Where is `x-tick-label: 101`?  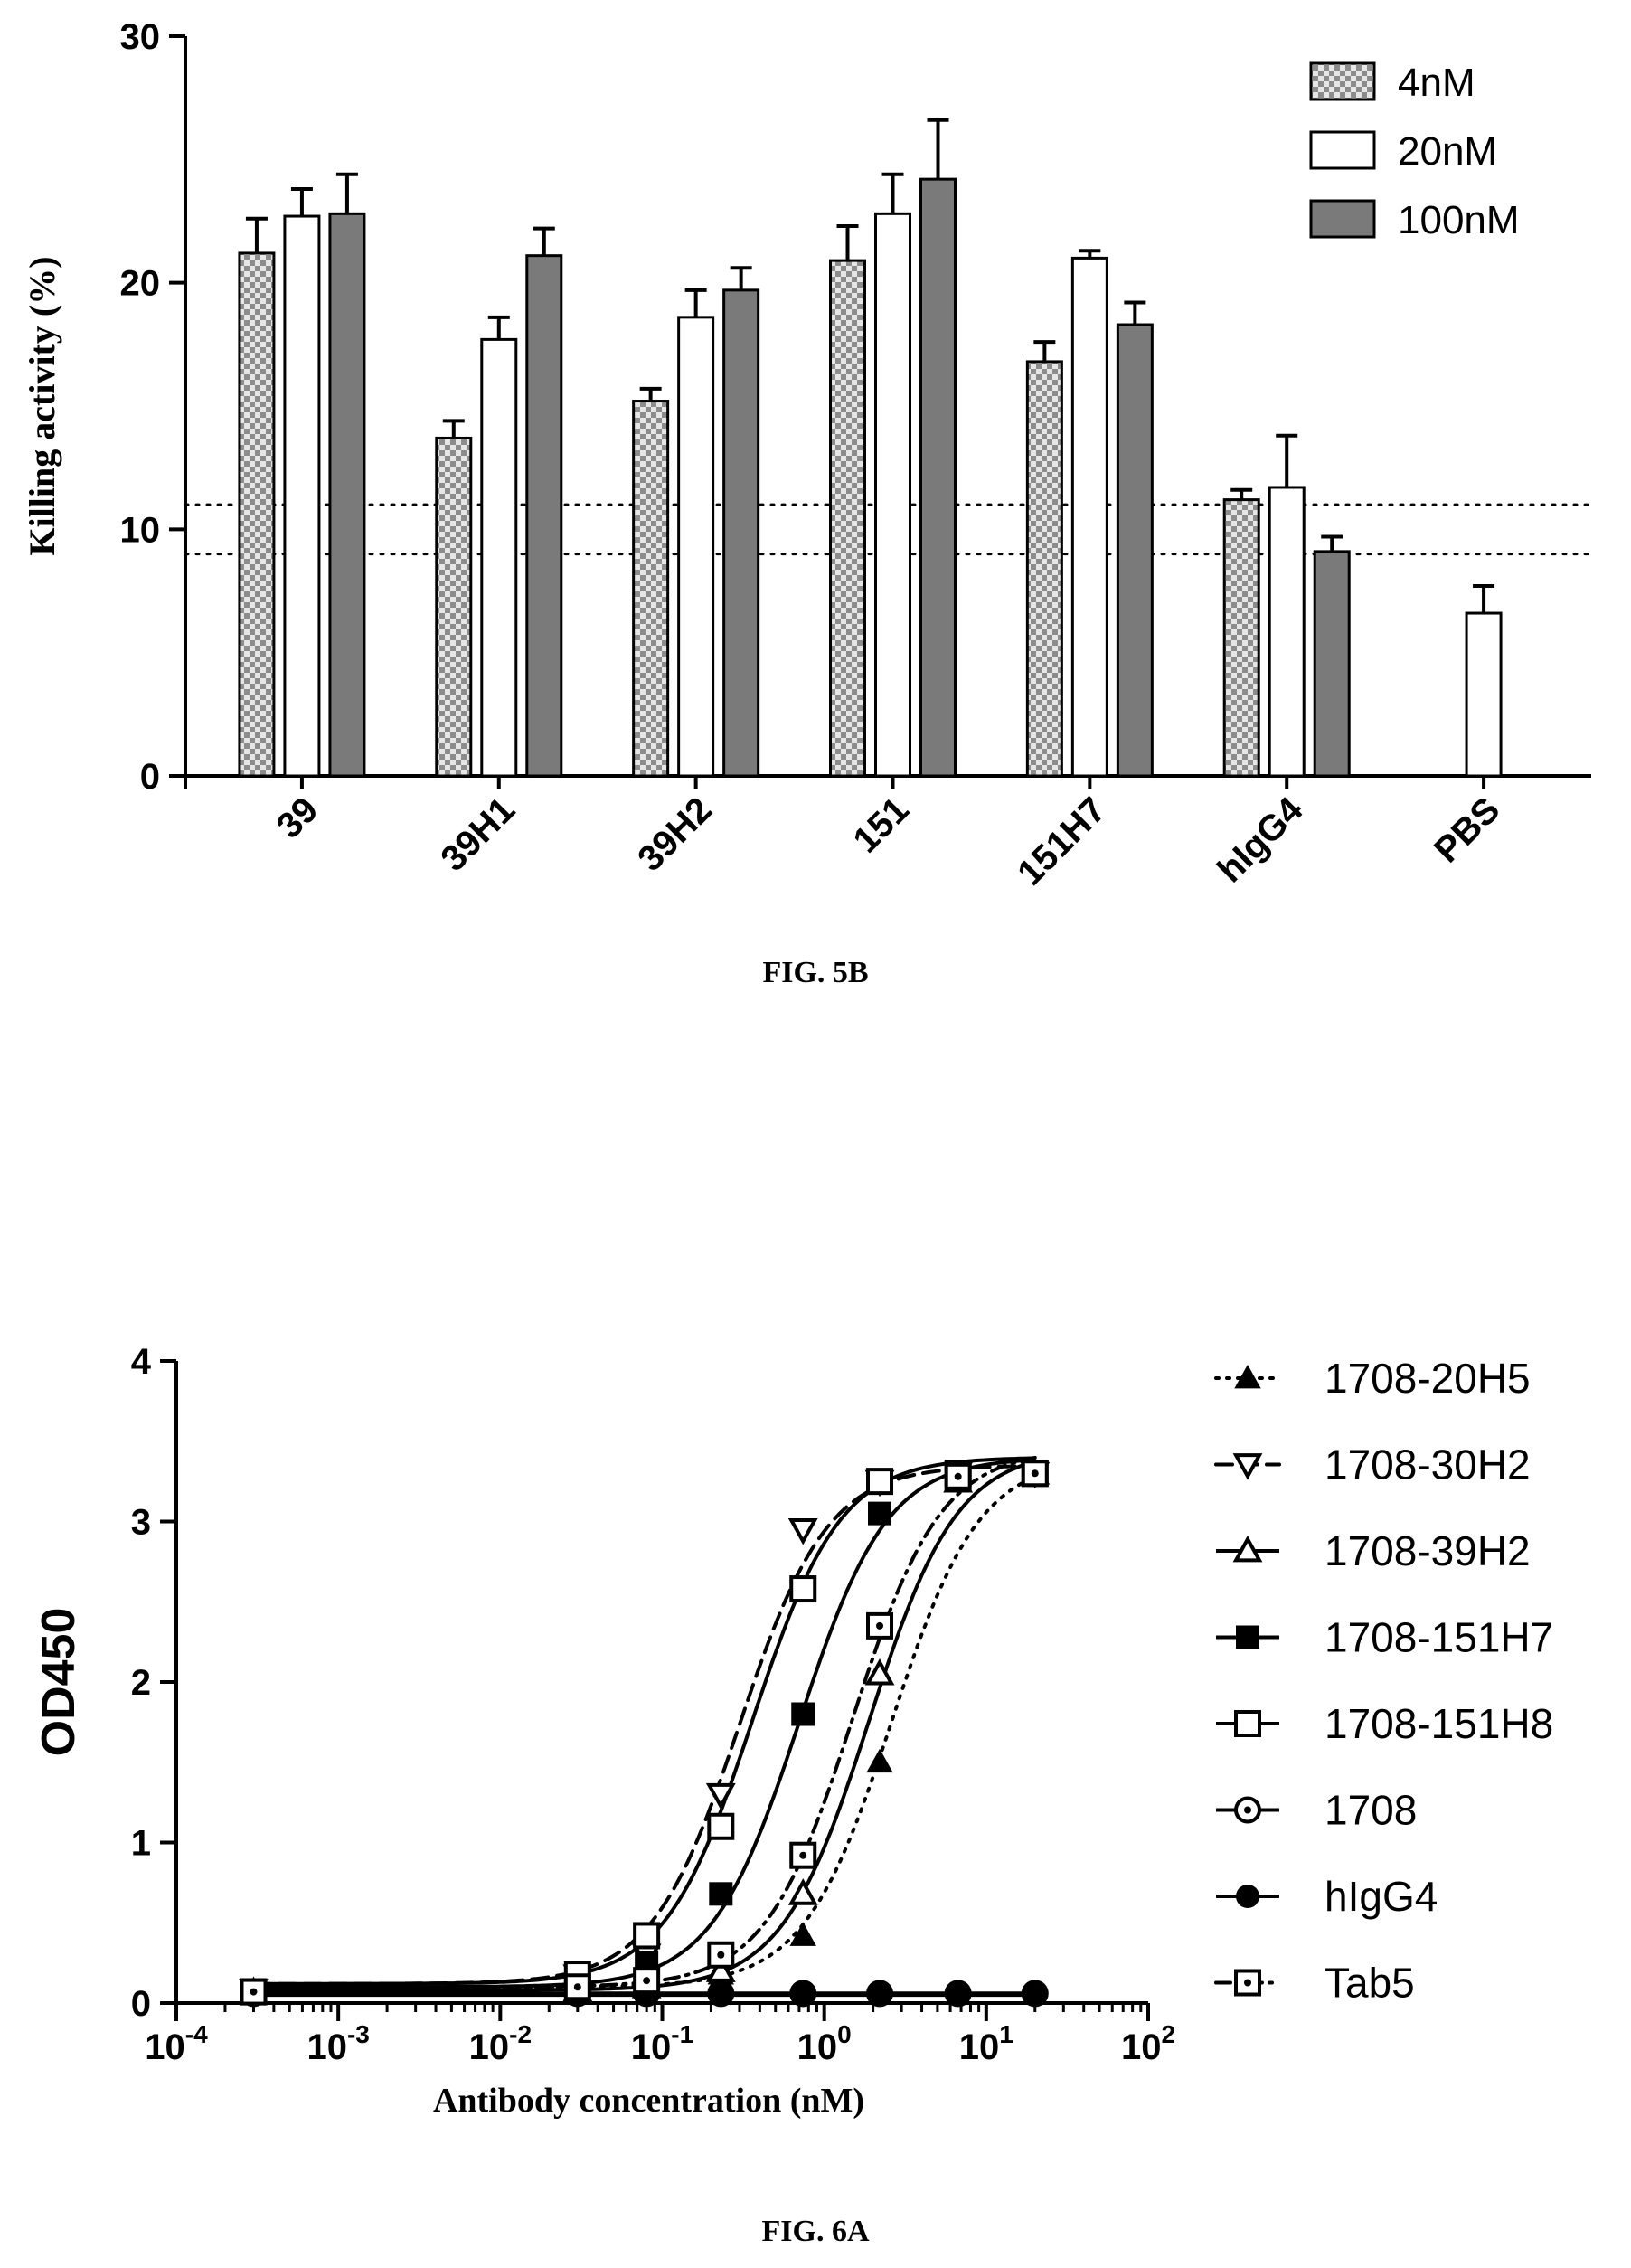 x-tick-label: 101 is located at coordinates (986, 2043).